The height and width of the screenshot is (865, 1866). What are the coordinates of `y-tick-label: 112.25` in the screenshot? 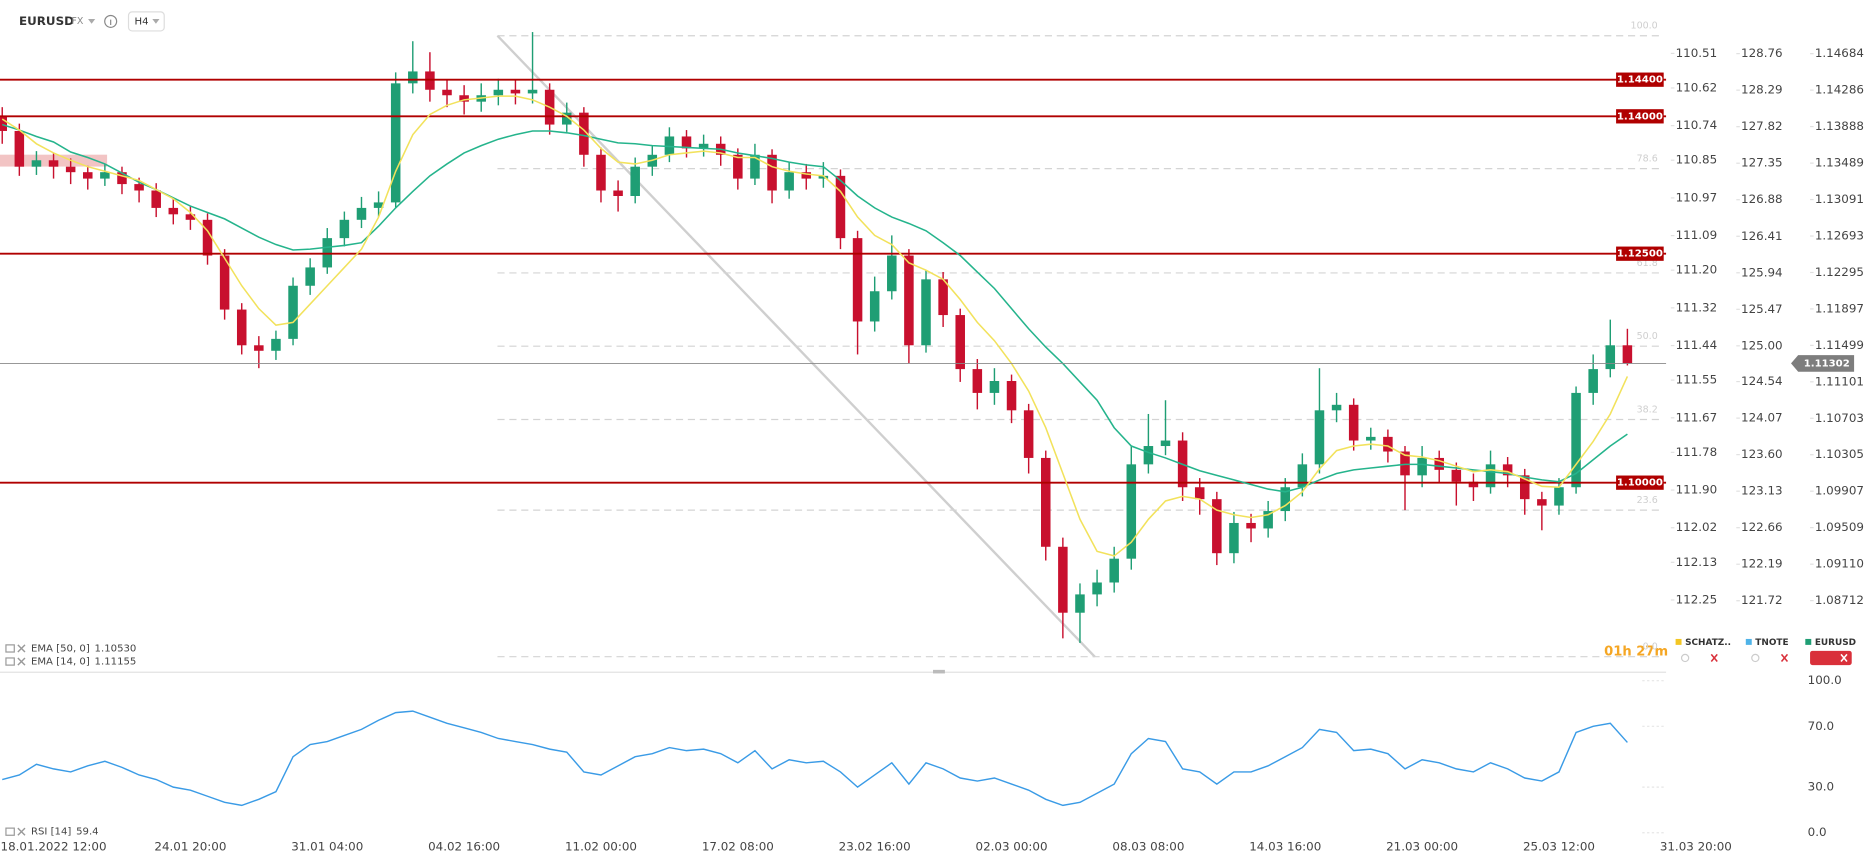 It's located at (1697, 599).